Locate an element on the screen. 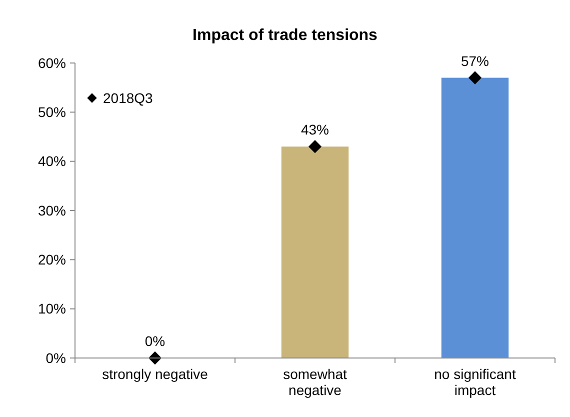 Image resolution: width=570 pixels, height=417 pixels. x-tick-label: no significant impact is located at coordinates (475, 382).